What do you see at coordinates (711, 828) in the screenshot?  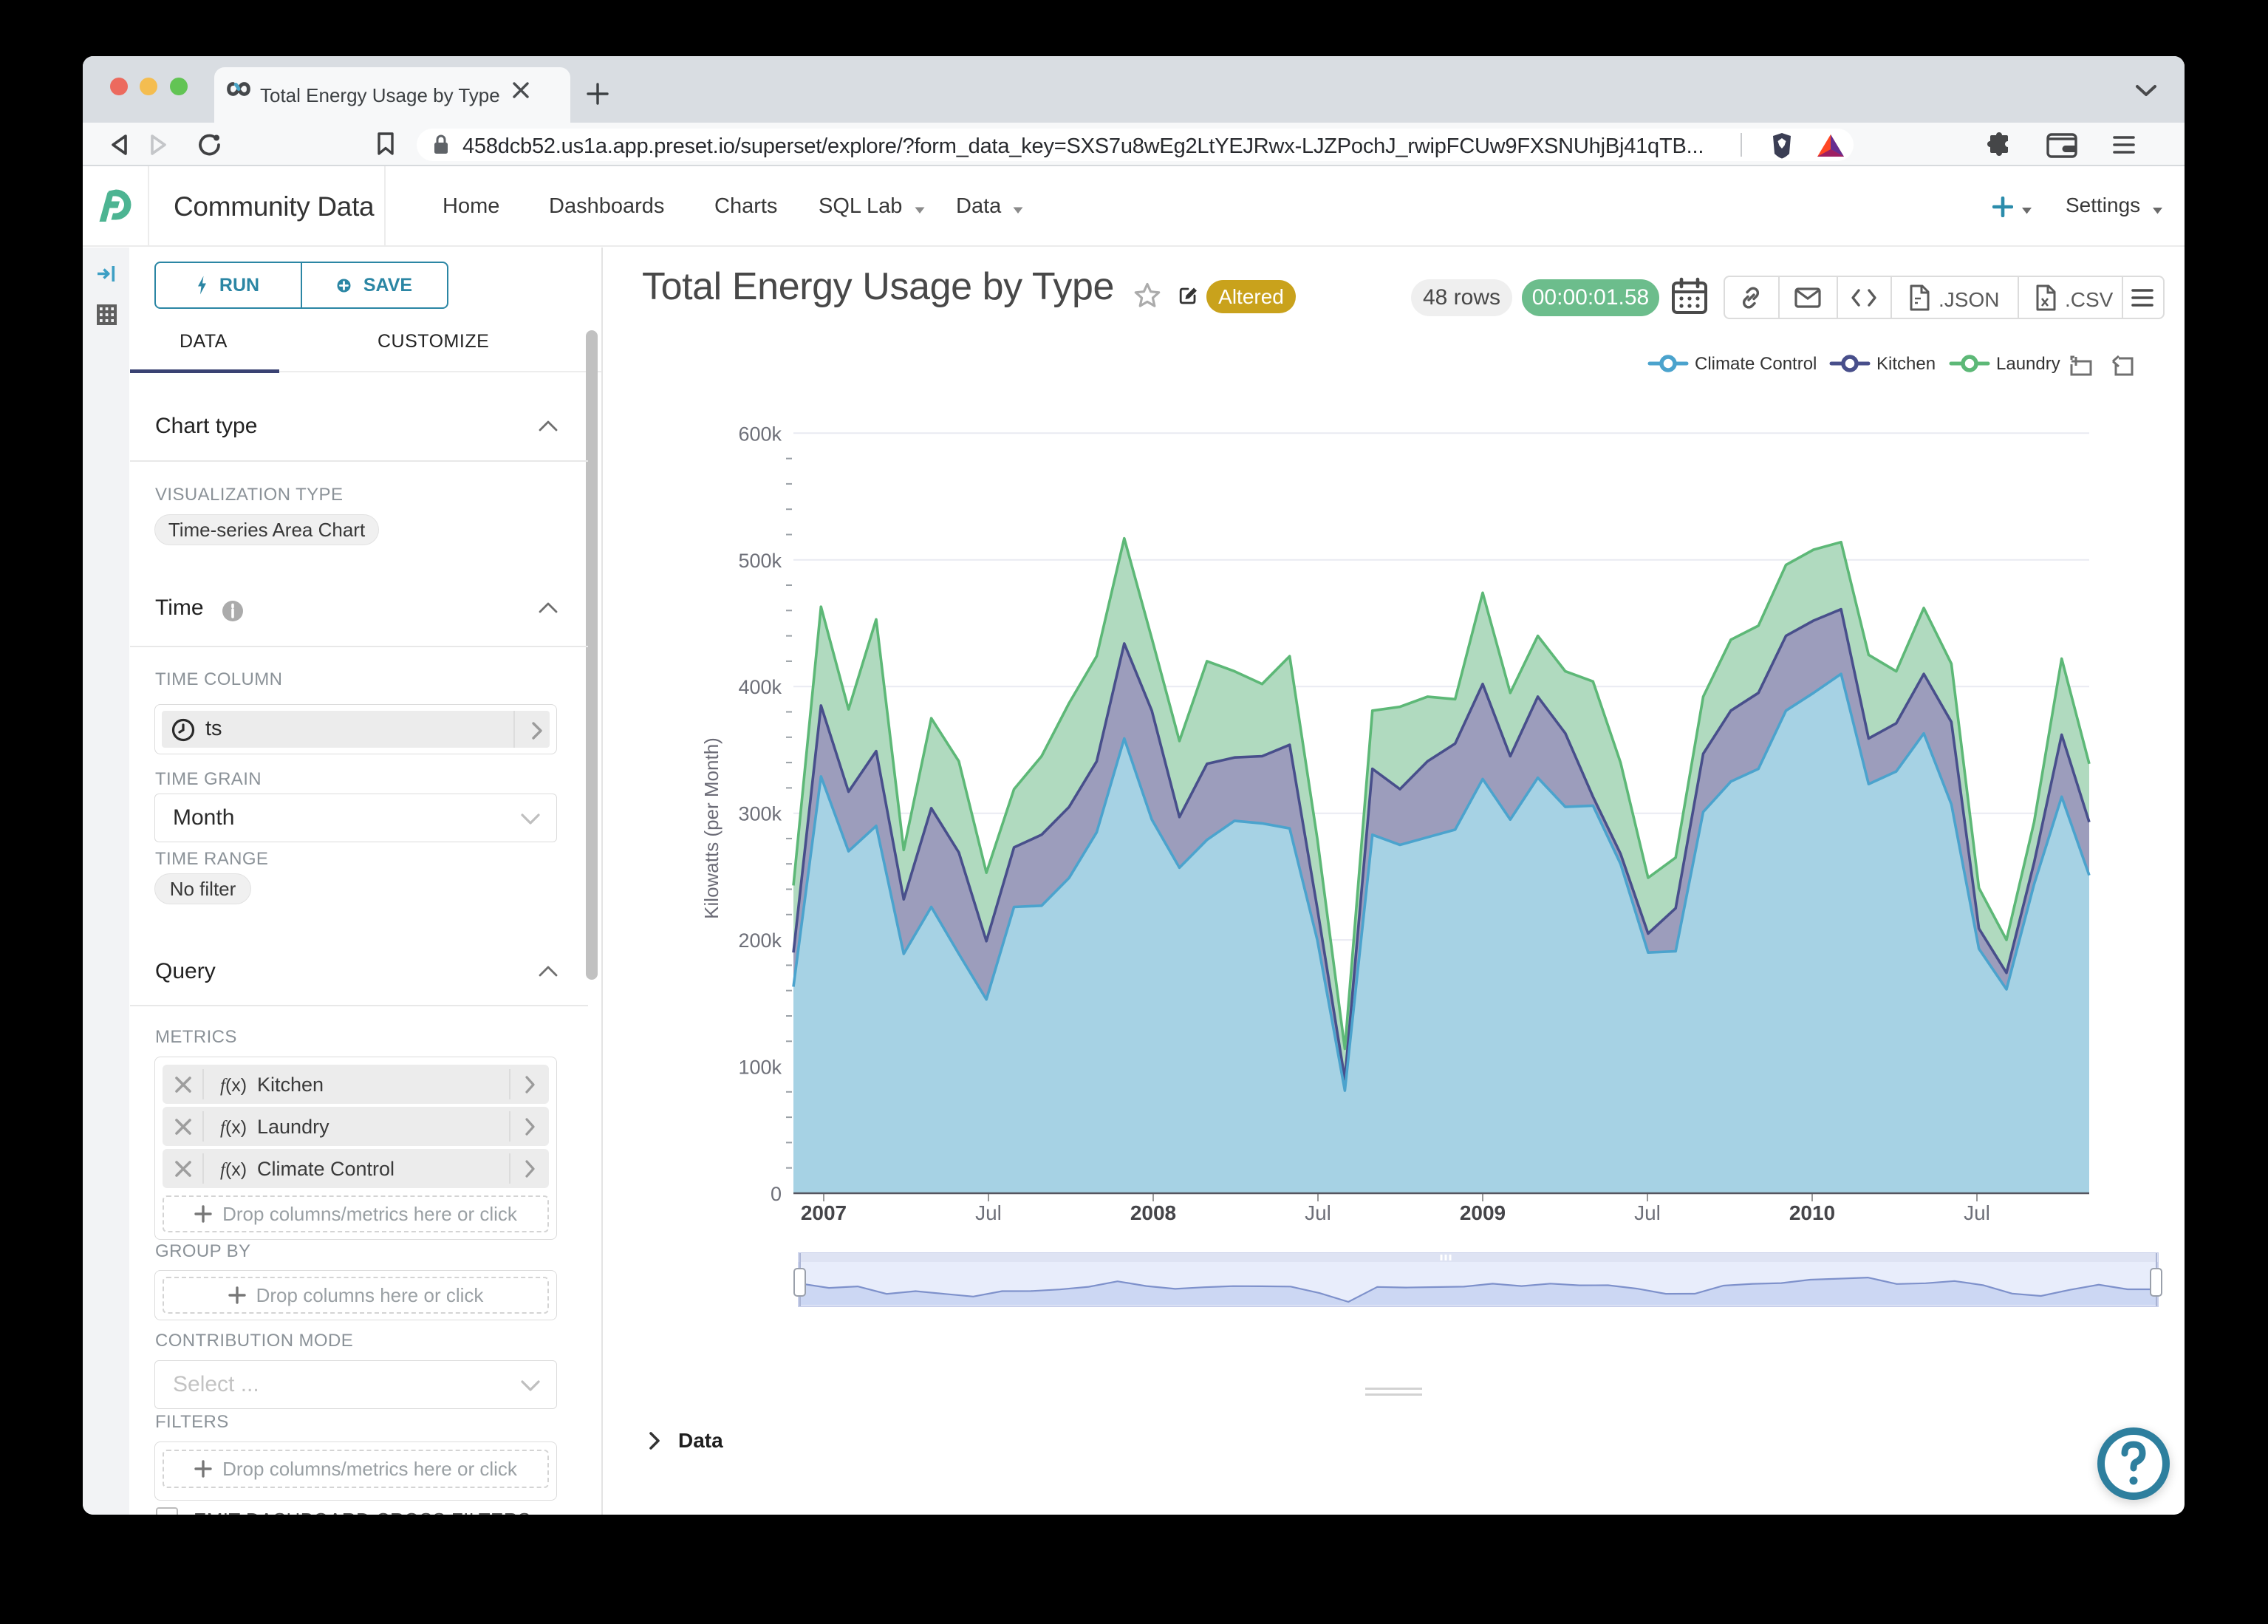 I see `svg-text: Kilowatts (per Month)` at bounding box center [711, 828].